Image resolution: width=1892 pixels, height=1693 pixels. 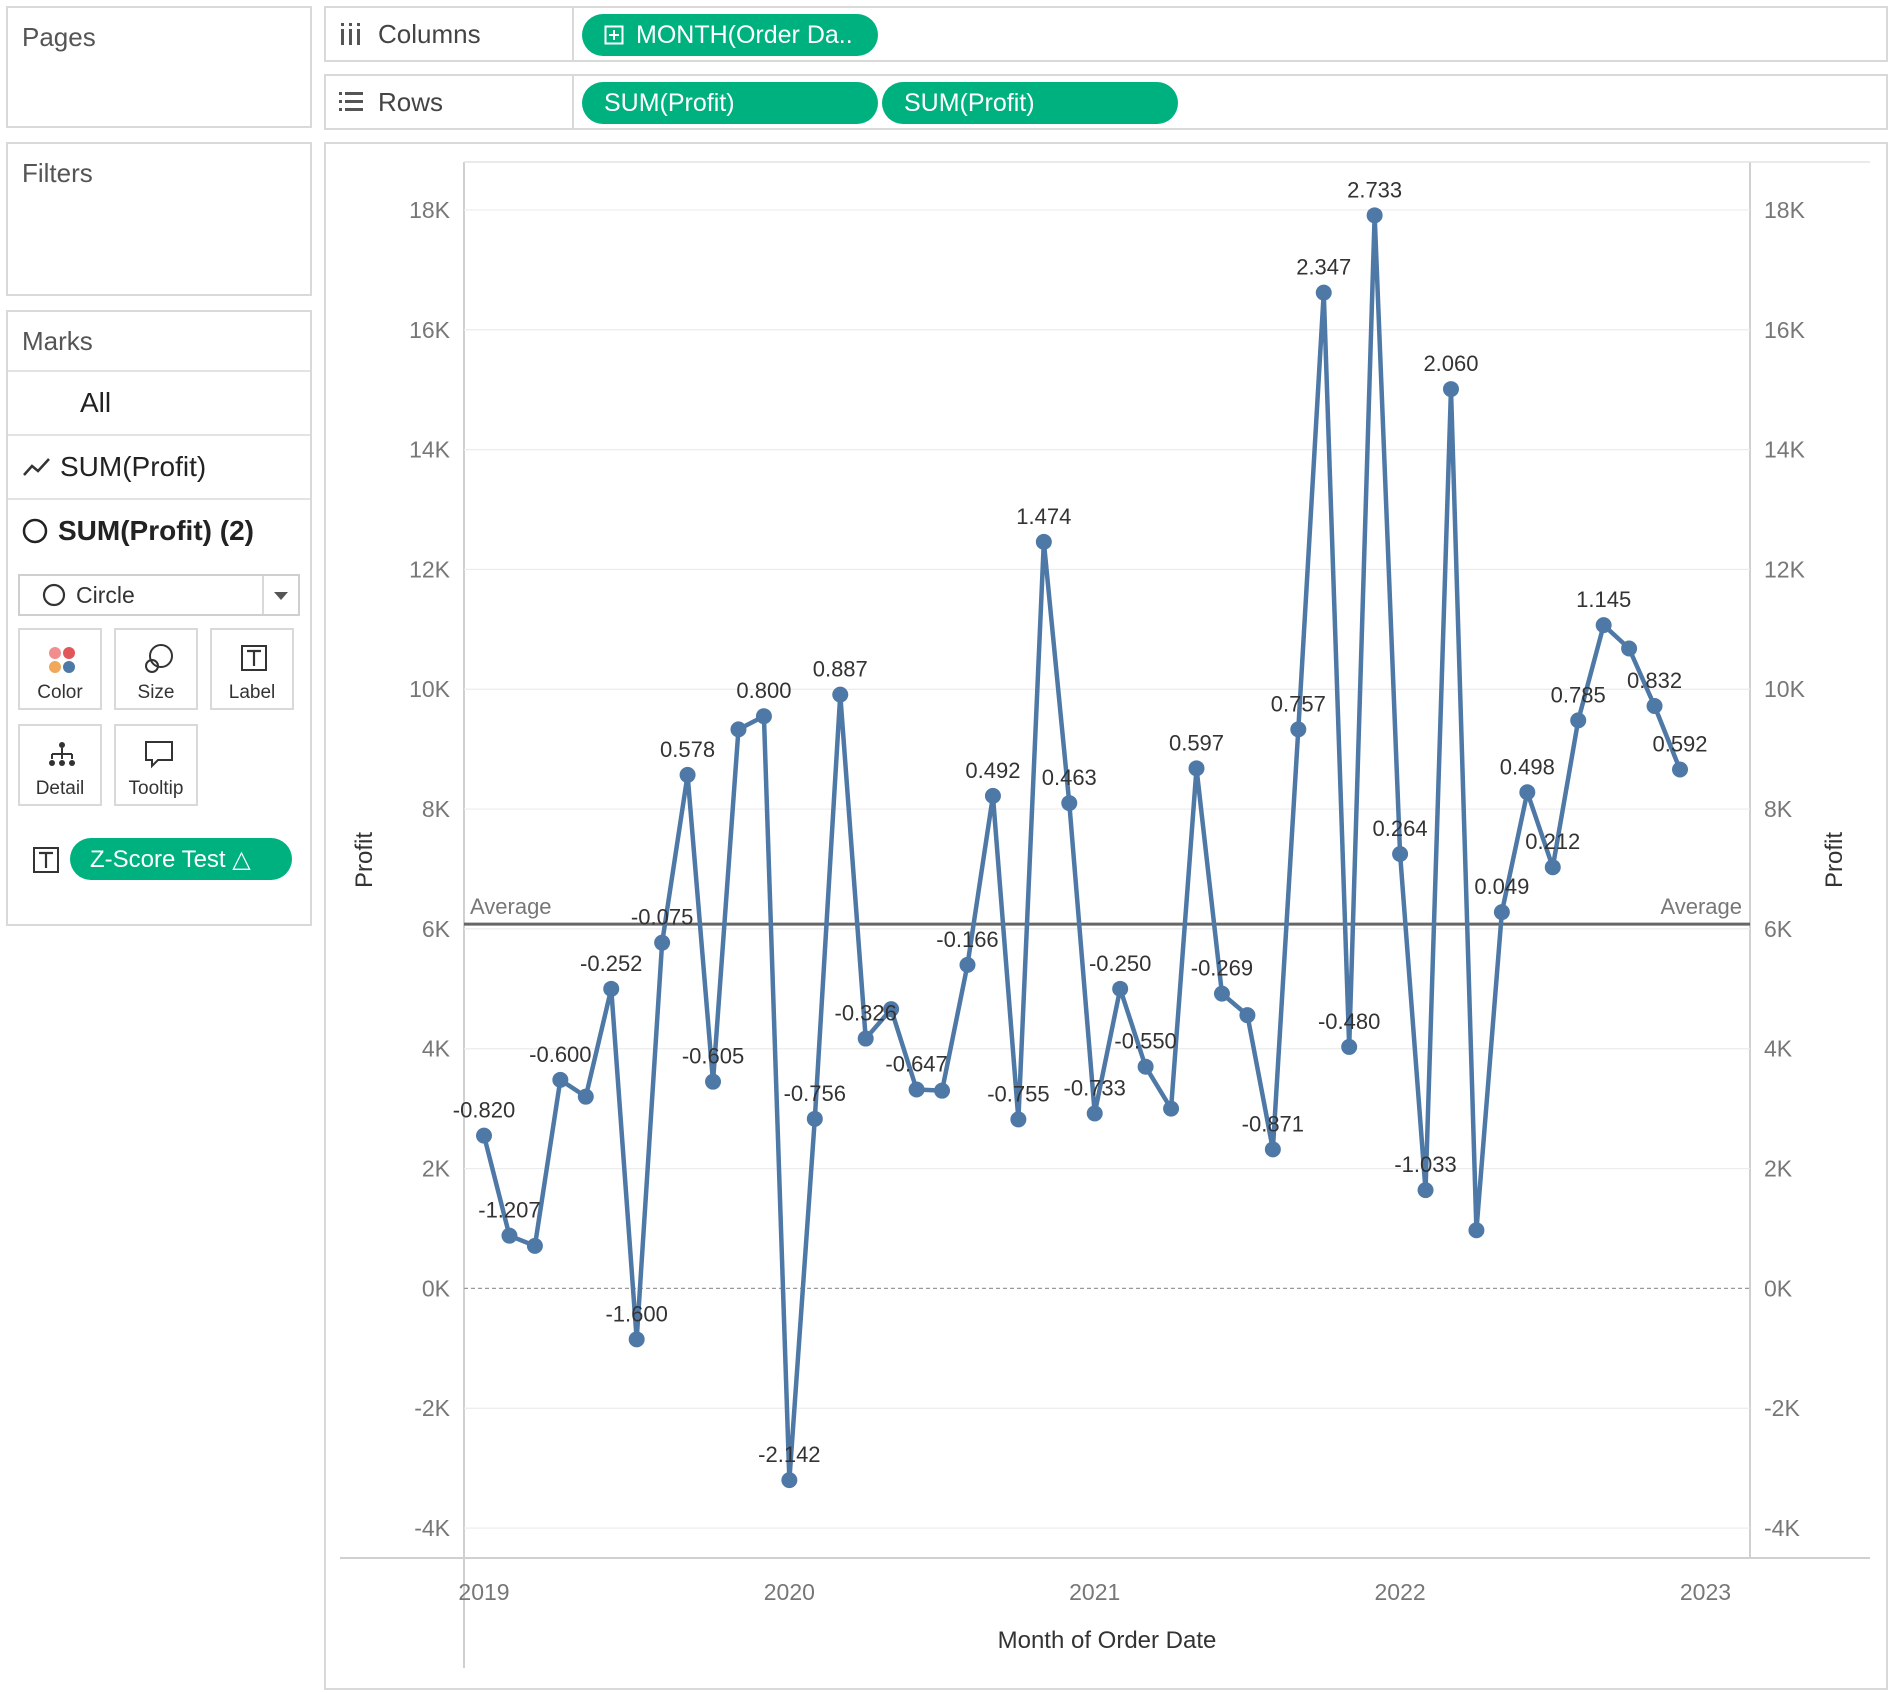 I want to click on color-button: Color, so click(x=60, y=669).